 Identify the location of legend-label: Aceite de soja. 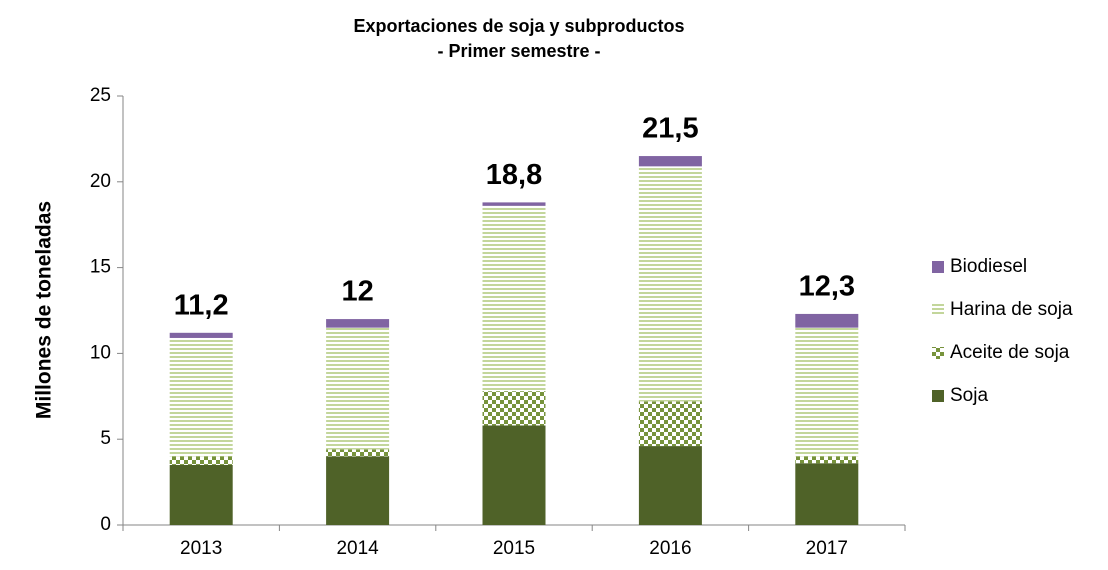
(1010, 352).